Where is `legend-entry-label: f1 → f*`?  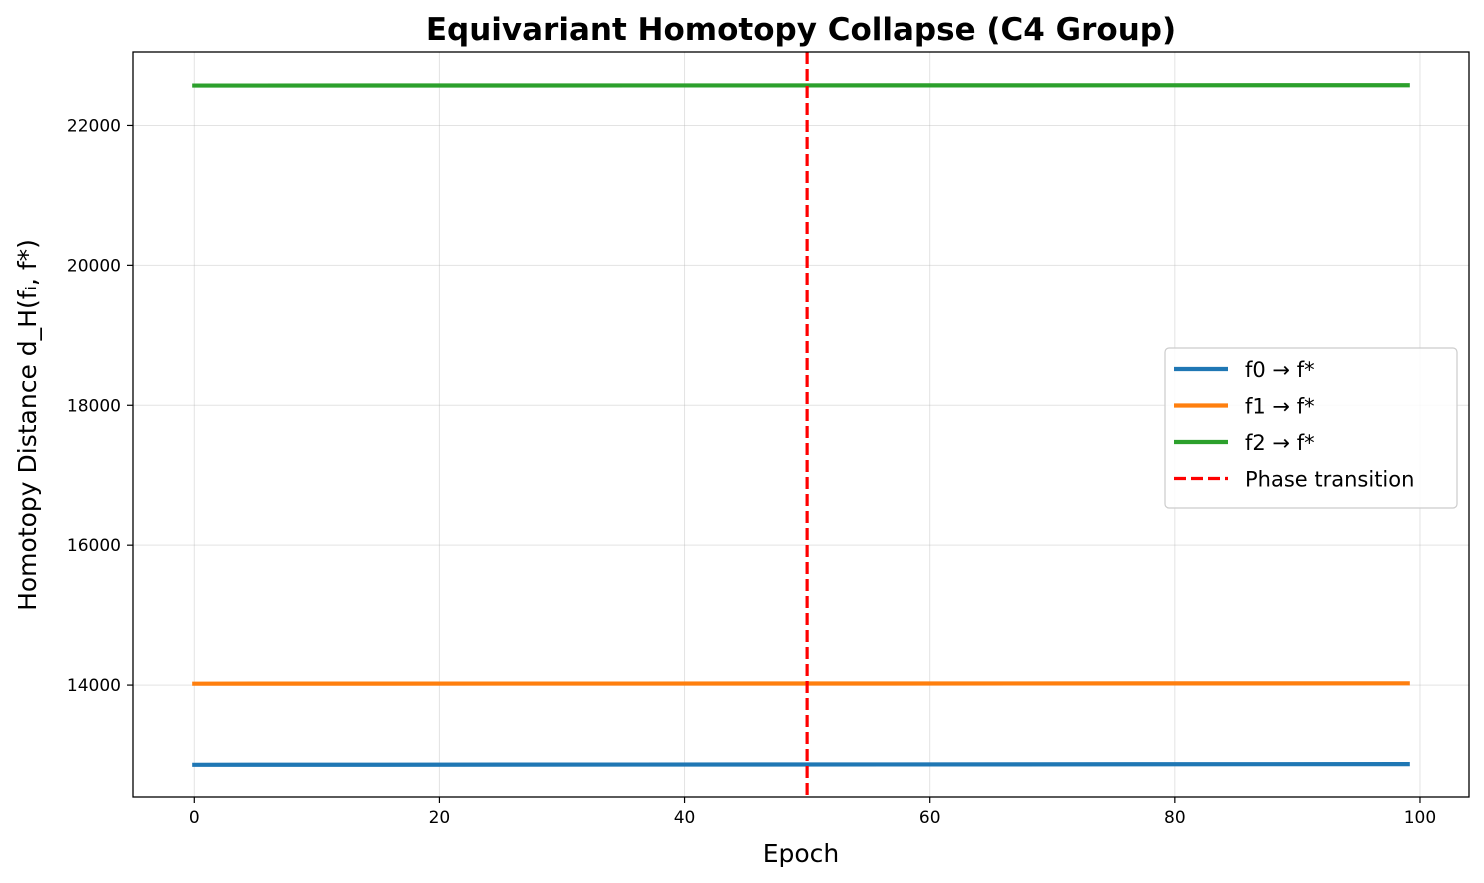
legend-entry-label: f1 → f* is located at coordinates (1280, 407).